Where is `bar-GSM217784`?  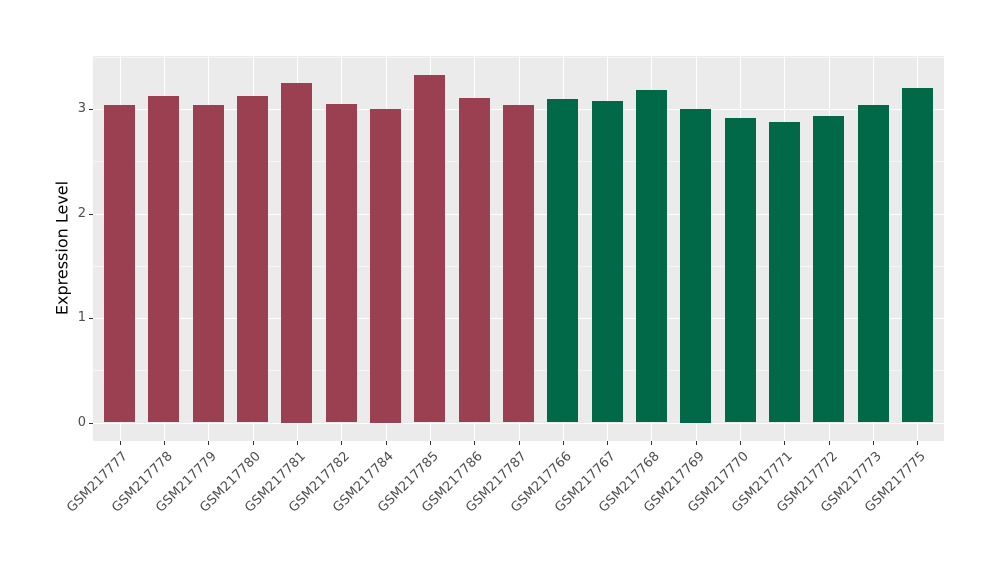 bar-GSM217784 is located at coordinates (385, 266).